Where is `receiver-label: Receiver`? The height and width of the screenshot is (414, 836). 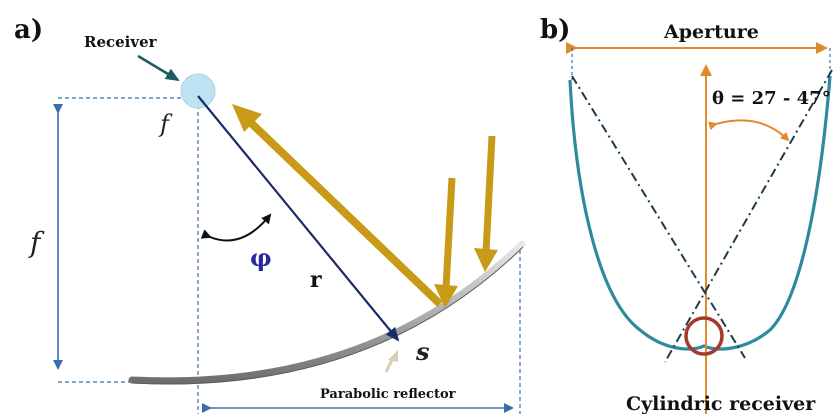 receiver-label: Receiver is located at coordinates (121, 42).